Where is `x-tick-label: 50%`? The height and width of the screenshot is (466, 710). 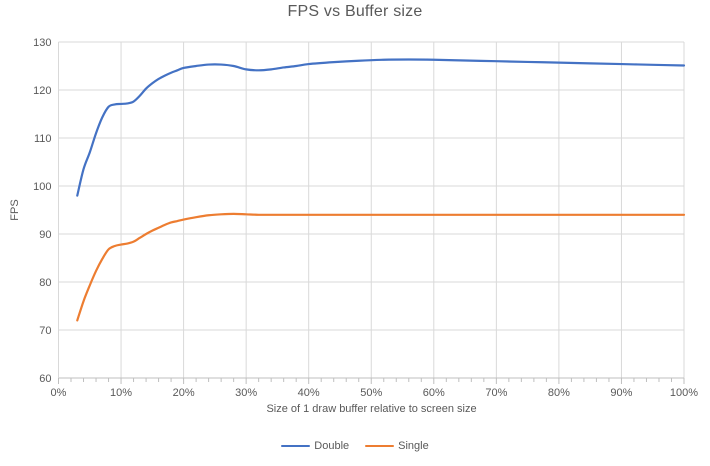 x-tick-label: 50% is located at coordinates (371, 393).